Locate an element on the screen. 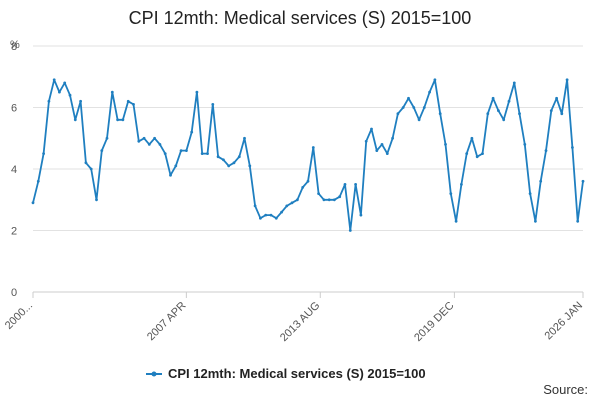 Image resolution: width=600 pixels, height=400 pixels. legend-marker is located at coordinates (154, 374).